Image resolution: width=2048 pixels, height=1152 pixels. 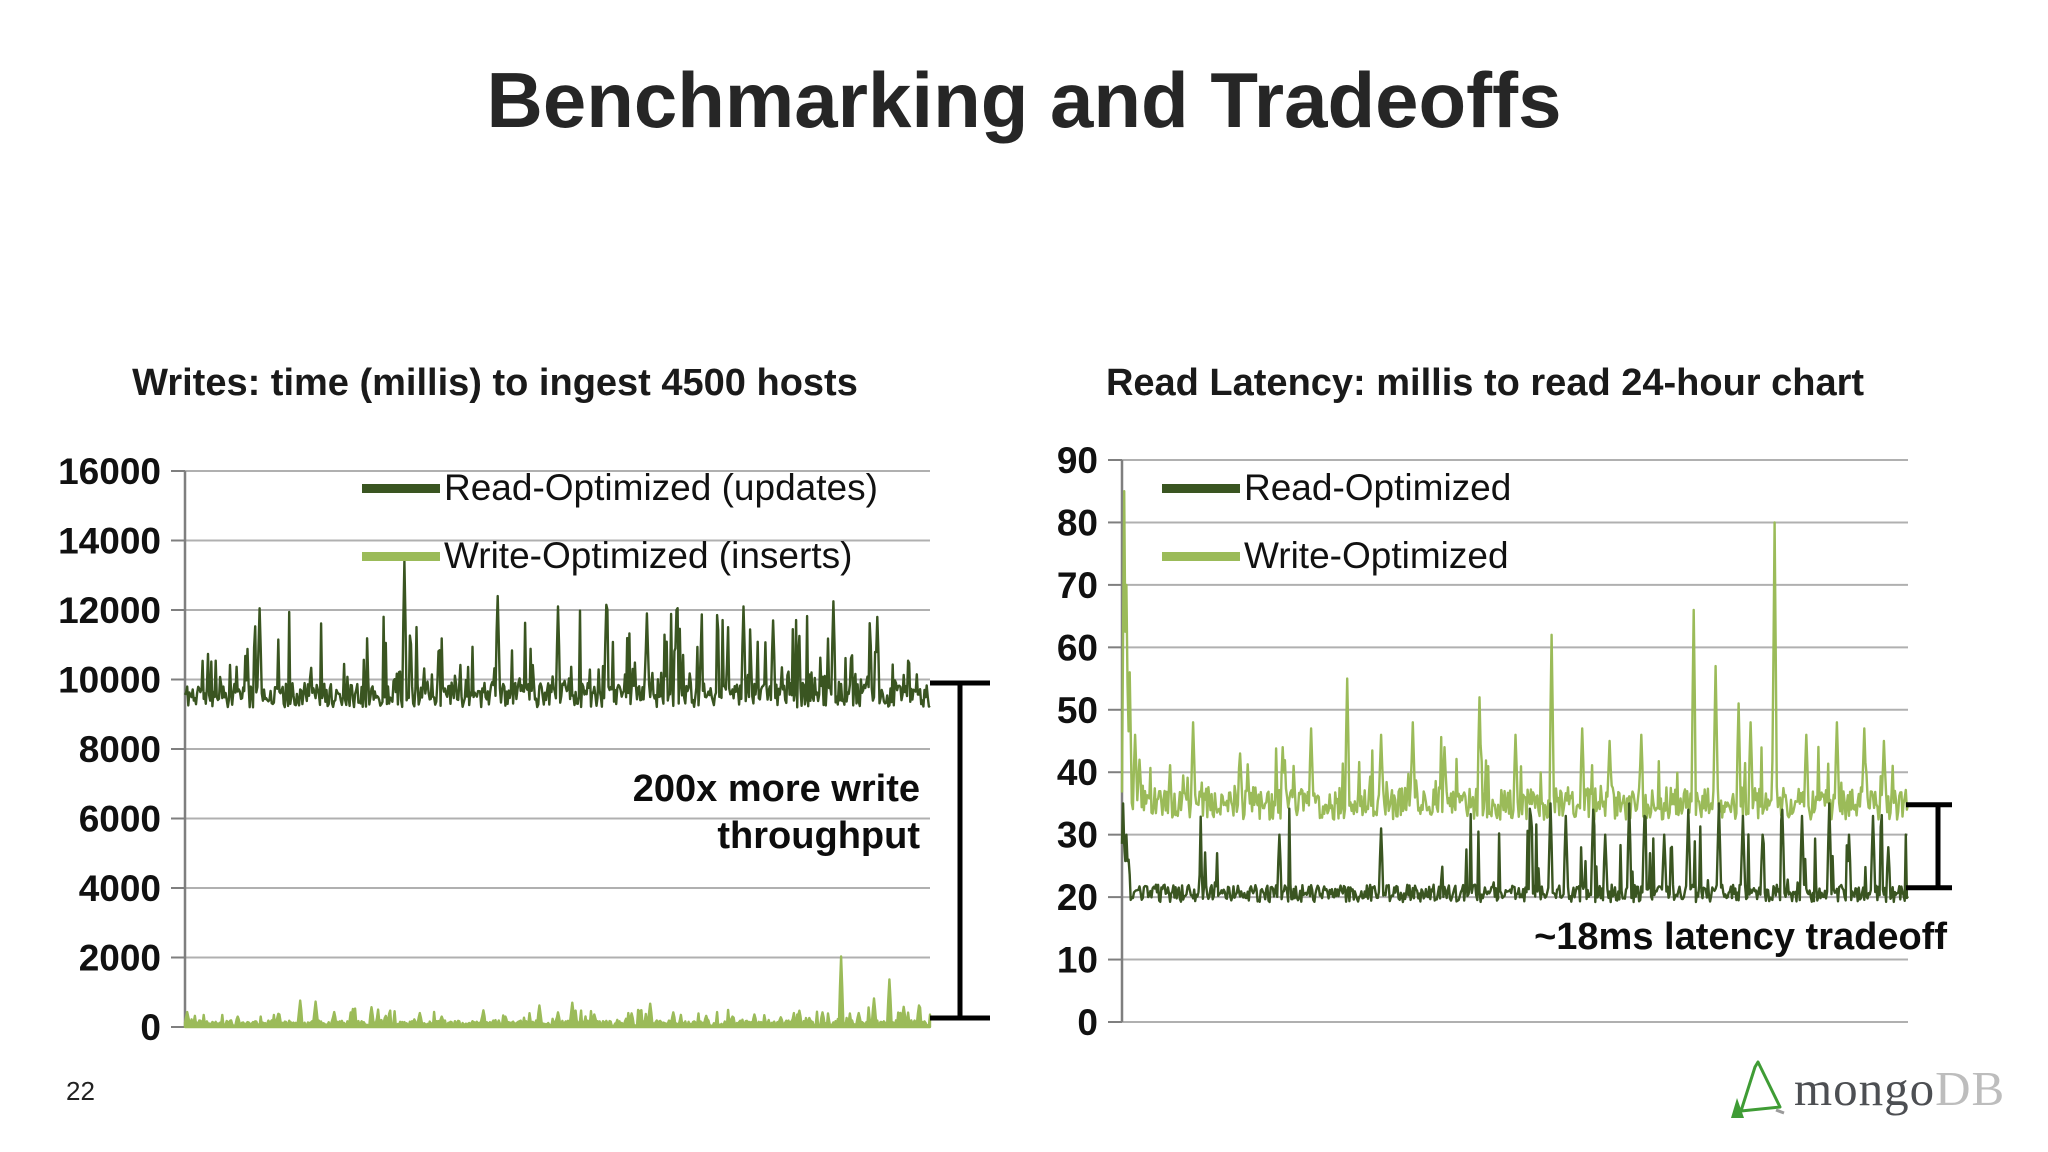 What do you see at coordinates (1077, 647) in the screenshot?
I see `y-tick-label: 60` at bounding box center [1077, 647].